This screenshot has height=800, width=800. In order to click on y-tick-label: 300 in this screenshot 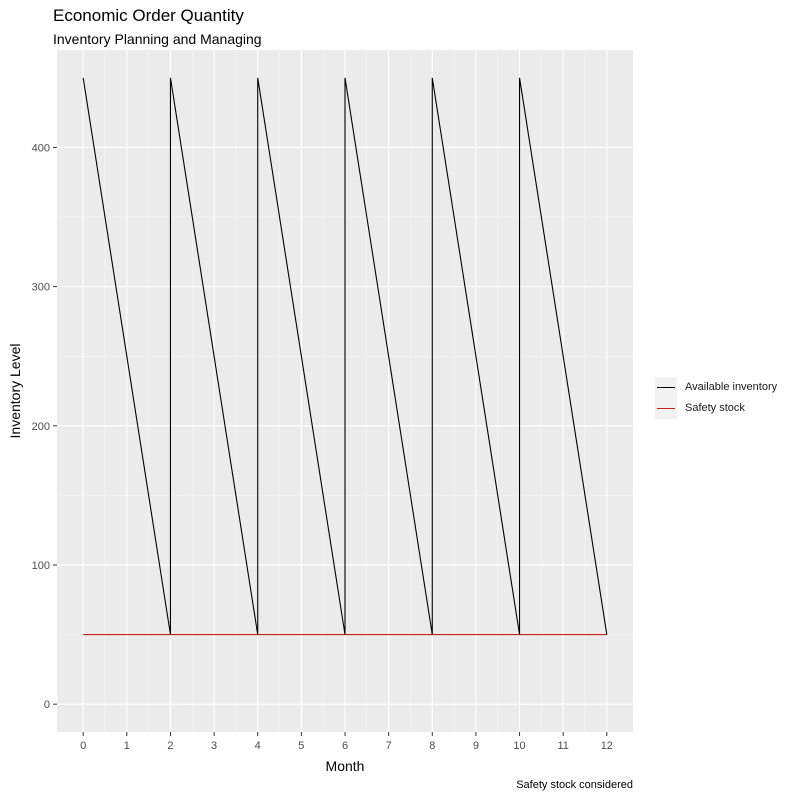, I will do `click(41, 288)`.